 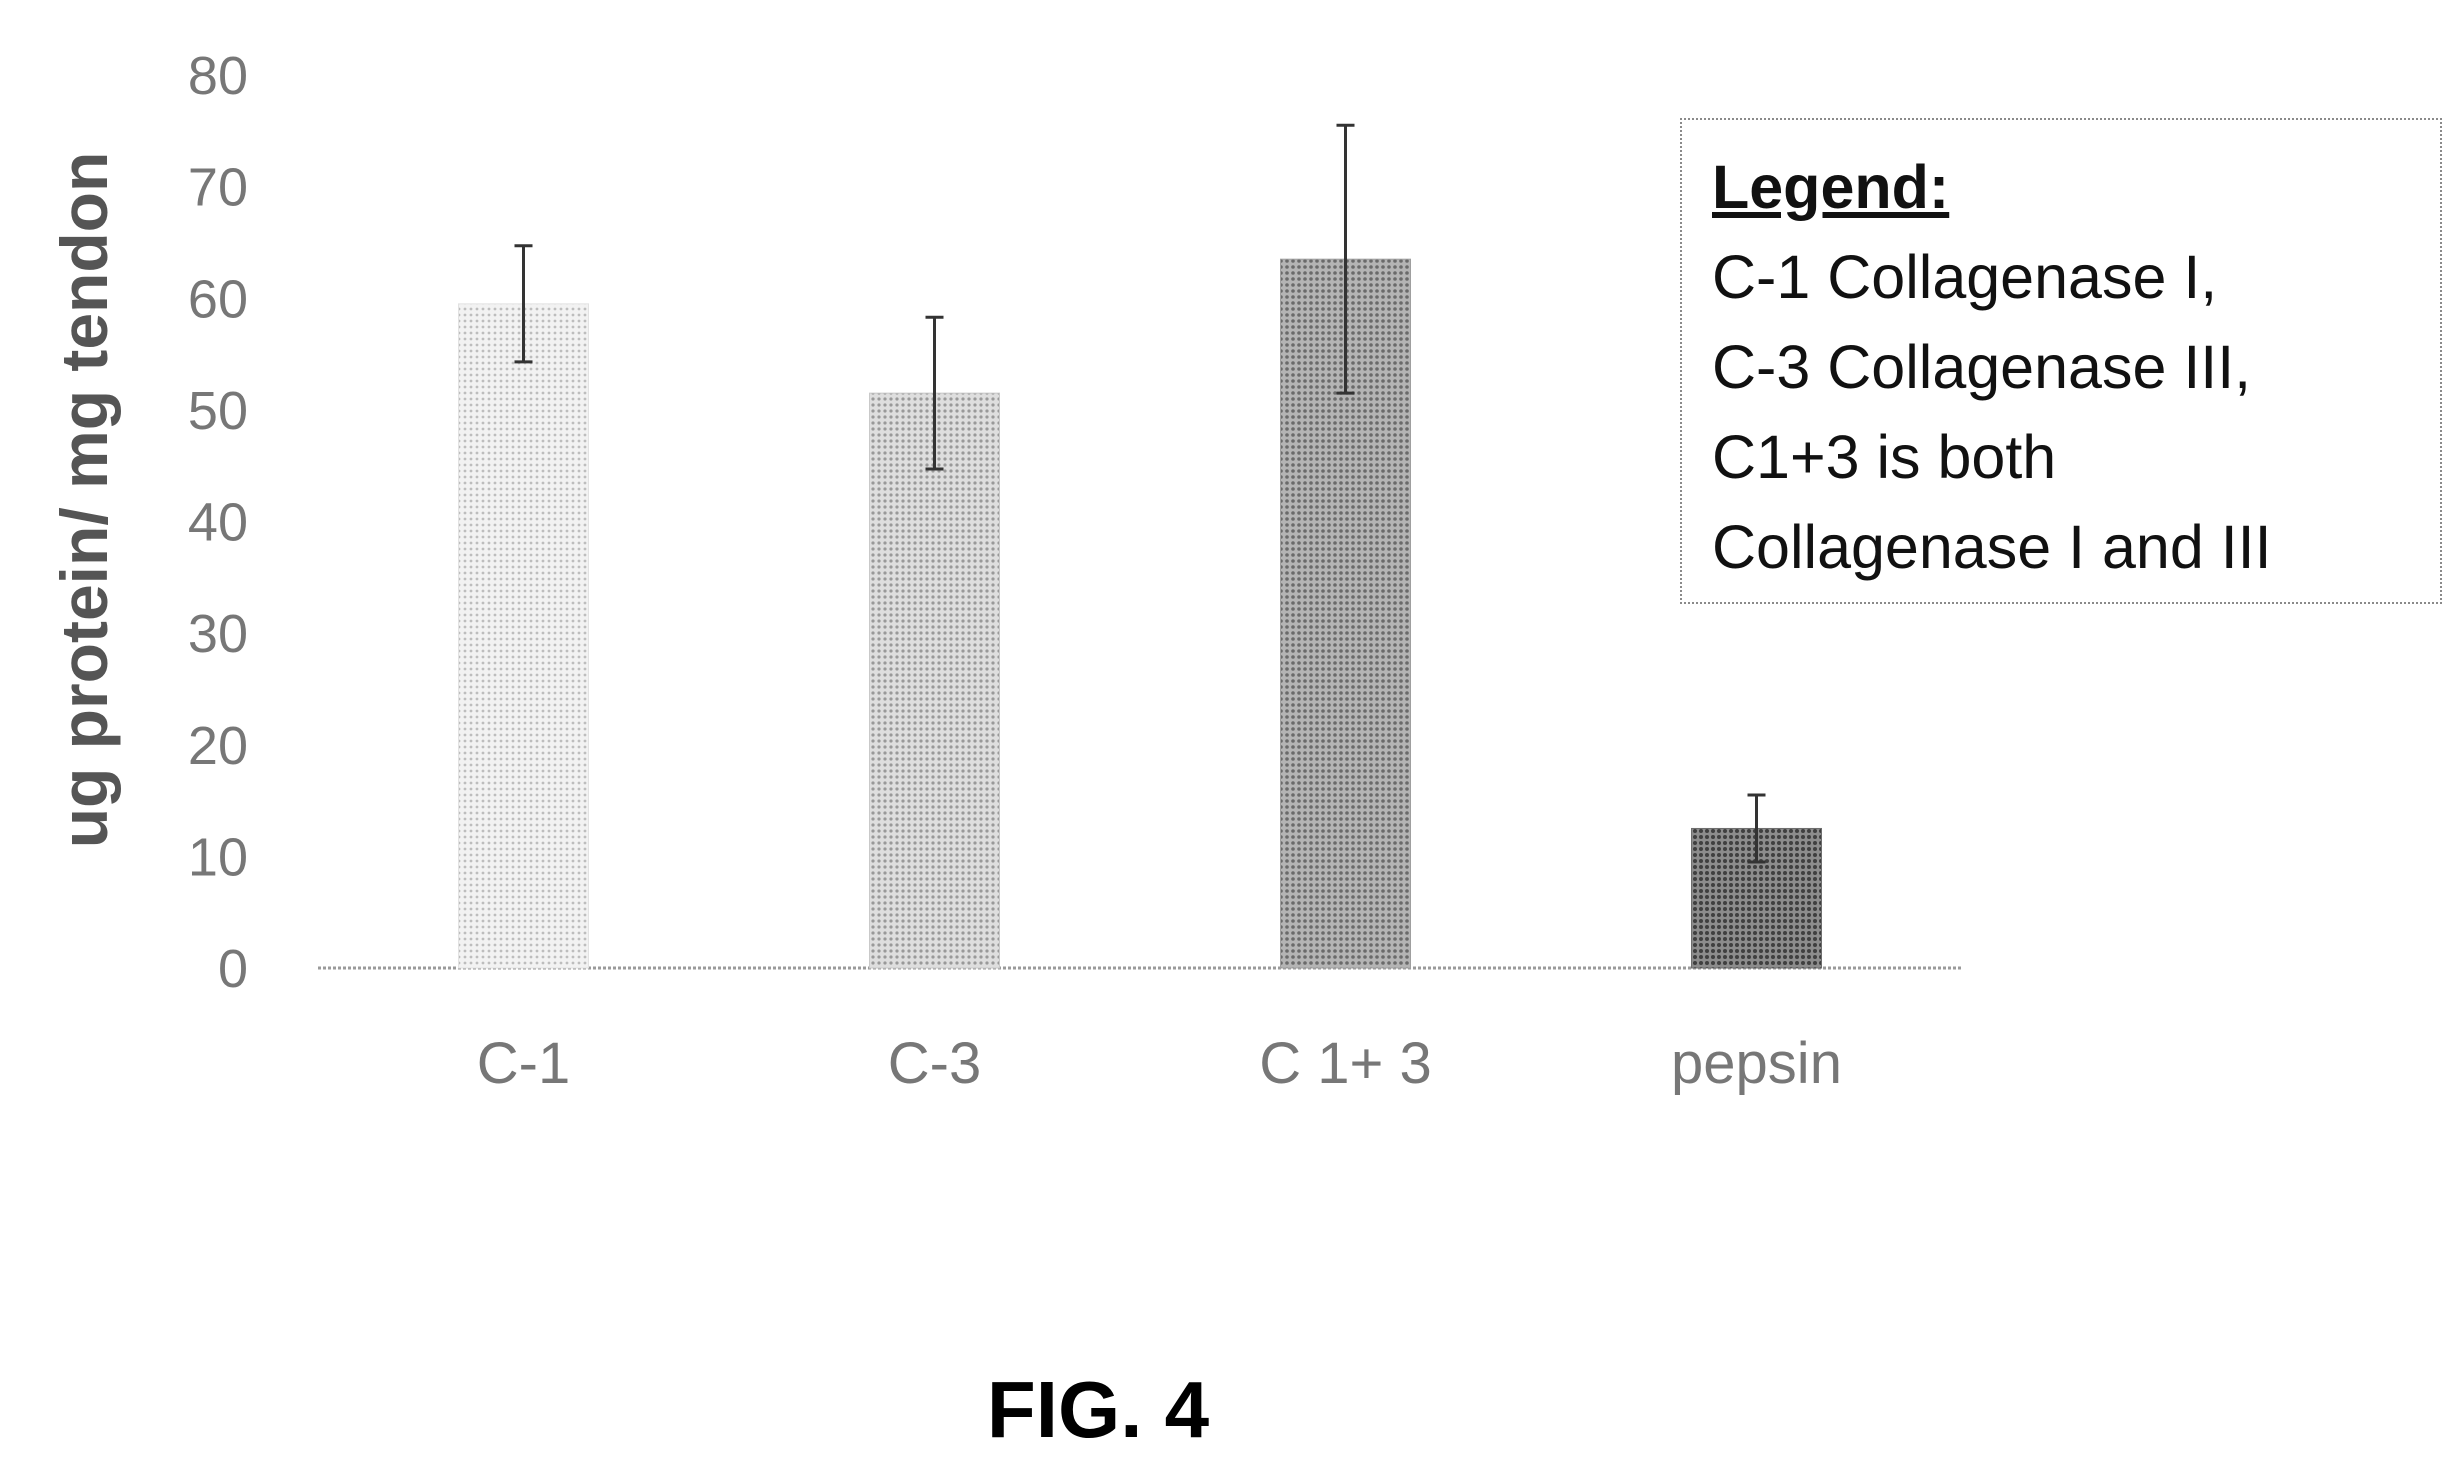 What do you see at coordinates (218, 188) in the screenshot?
I see `y-tick-label: 70` at bounding box center [218, 188].